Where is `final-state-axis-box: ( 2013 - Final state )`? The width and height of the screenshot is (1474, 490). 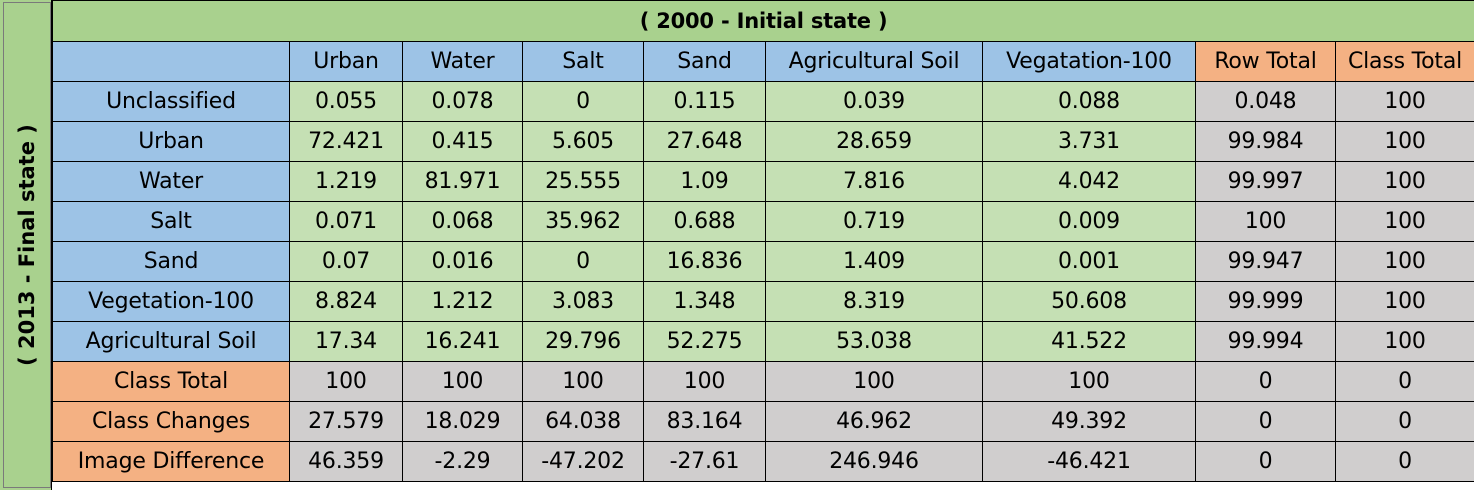
final-state-axis-box: ( 2013 - Final state ) is located at coordinates (27, 245).